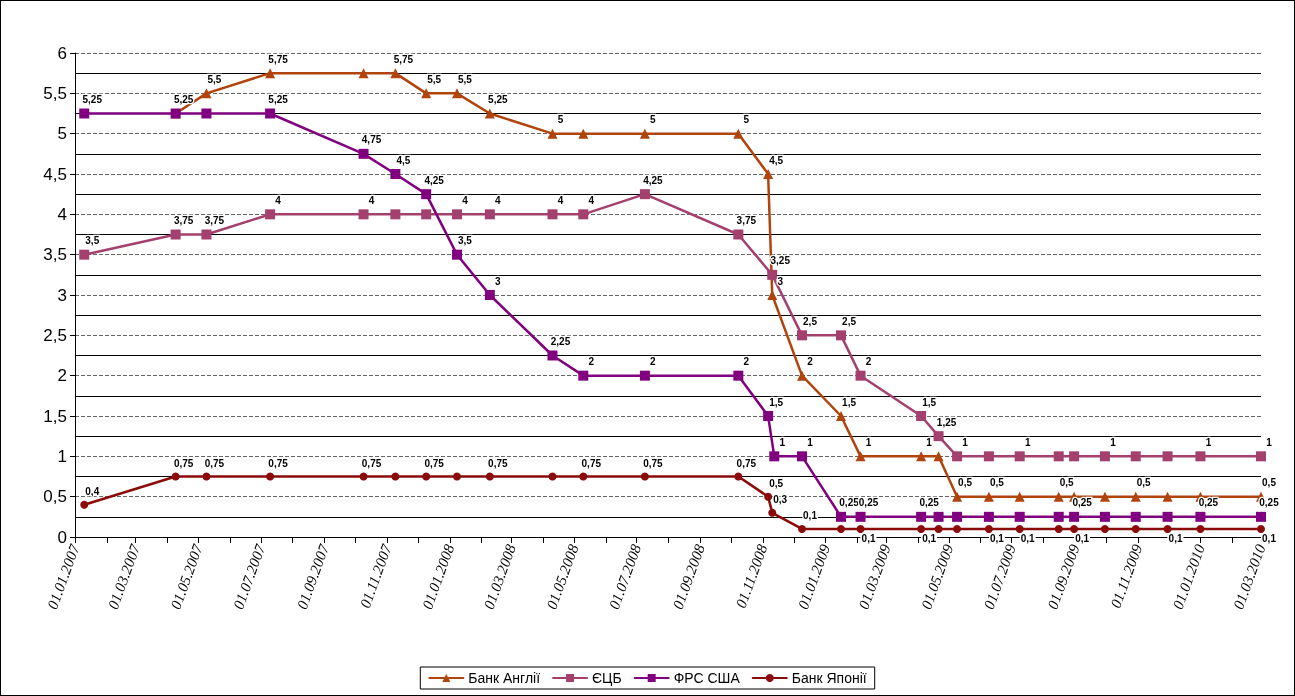 The height and width of the screenshot is (696, 1295). Describe the element at coordinates (62, 376) in the screenshot. I see `y-tick-label: 2` at that location.